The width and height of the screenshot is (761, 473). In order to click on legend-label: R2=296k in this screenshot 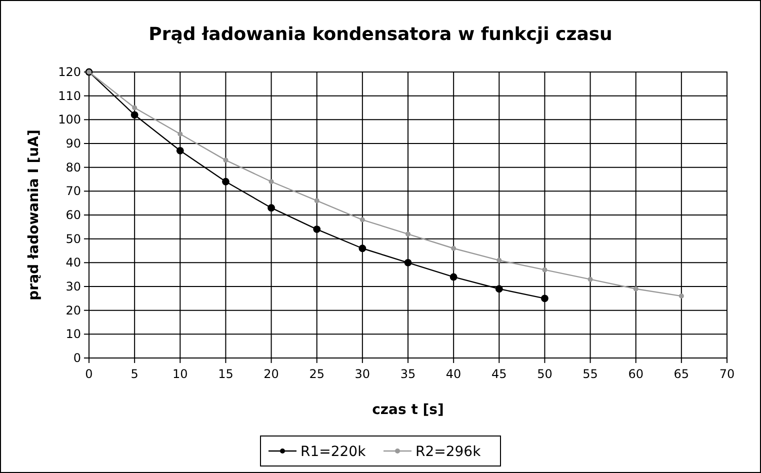, I will do `click(449, 452)`.